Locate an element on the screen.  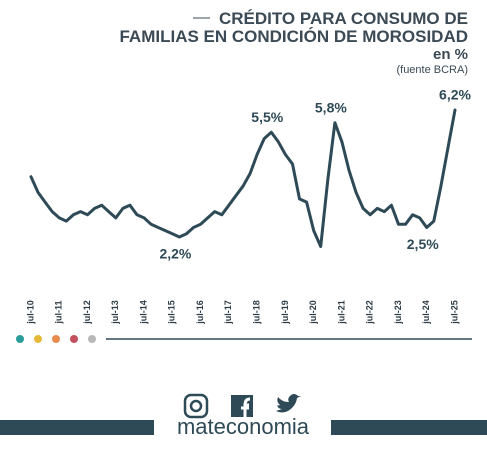
x-tick-label: jul-12 is located at coordinates (87, 312).